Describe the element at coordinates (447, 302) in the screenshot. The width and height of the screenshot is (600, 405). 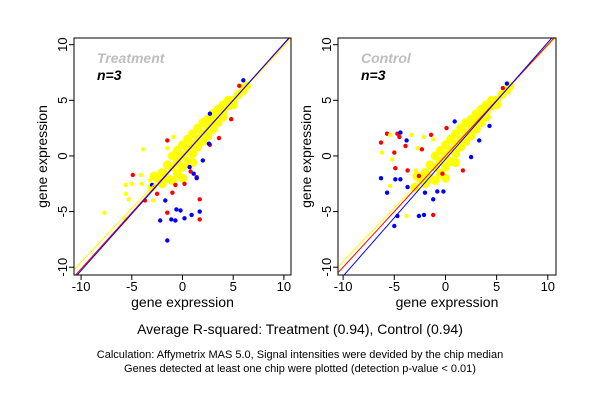
I see `x-axis-label: gene expression` at that location.